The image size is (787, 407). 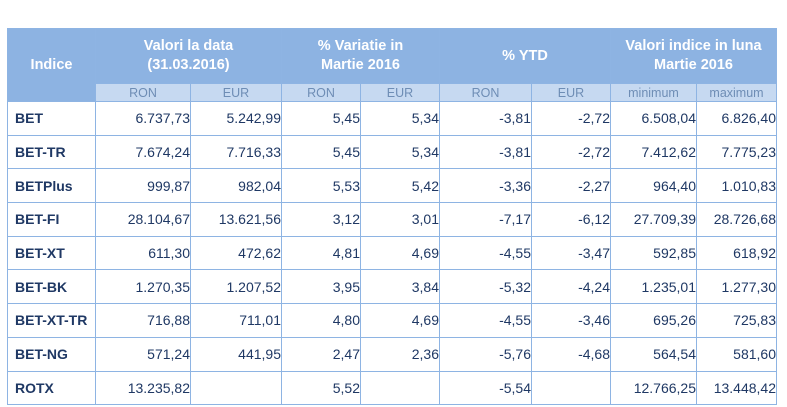 What do you see at coordinates (571, 186) in the screenshot?
I see `table-cell: -2,27` at bounding box center [571, 186].